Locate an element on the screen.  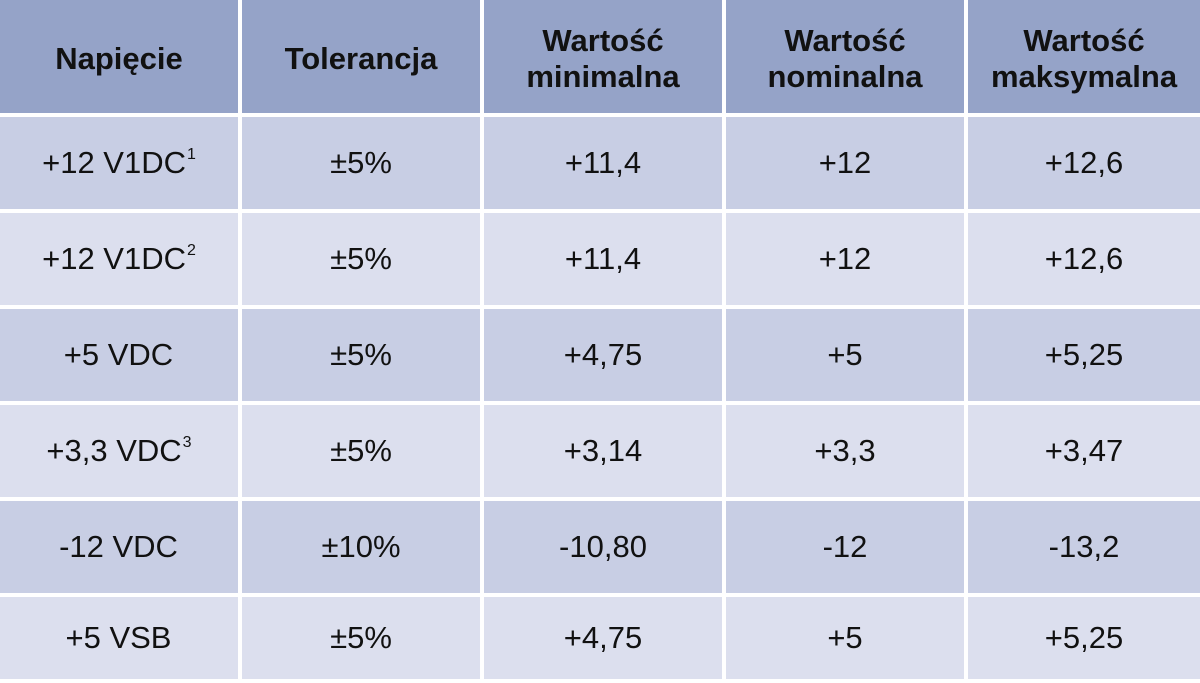
cell-voltage: -12 VDC is located at coordinates (121, 549).